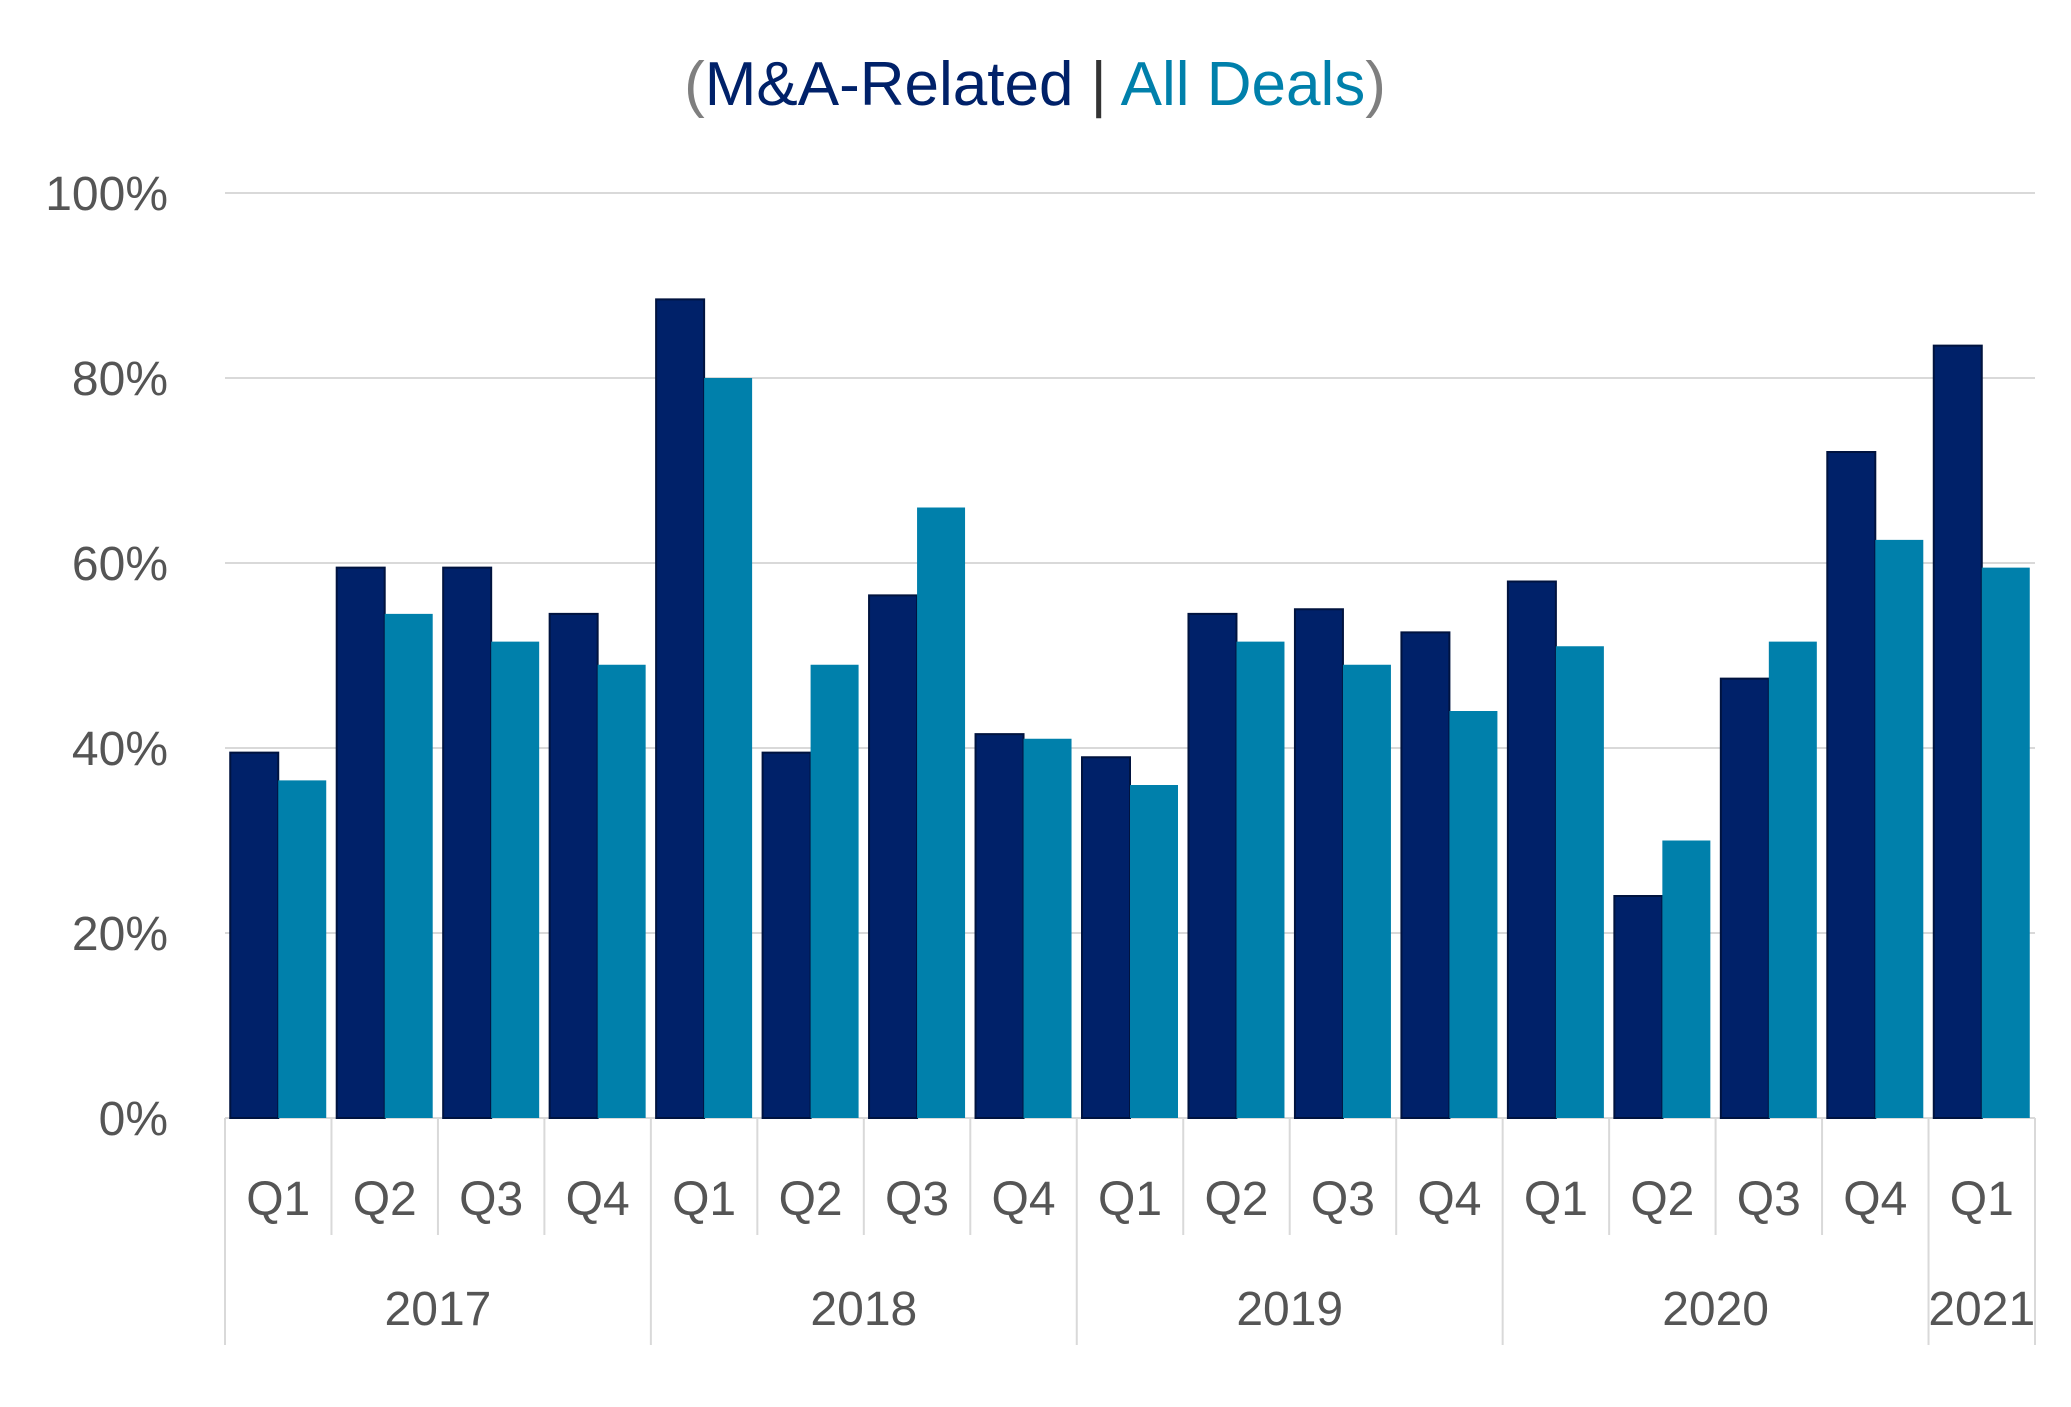  I want to click on x-year-label: 2019, so click(1289, 1309).